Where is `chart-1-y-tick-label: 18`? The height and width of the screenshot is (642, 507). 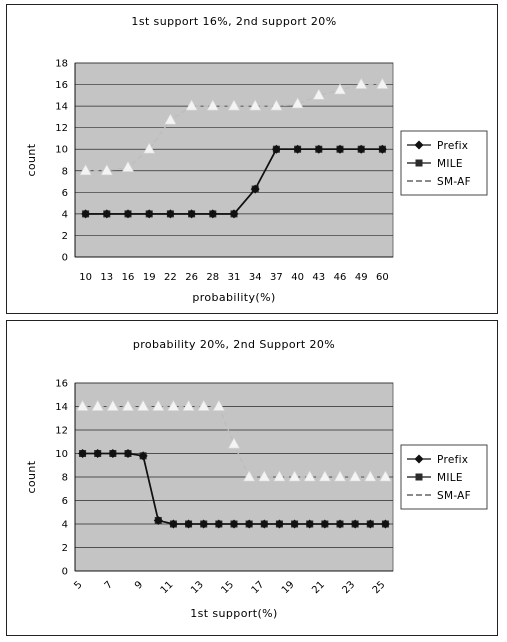 chart-1-y-tick-label: 18 is located at coordinates (61, 64).